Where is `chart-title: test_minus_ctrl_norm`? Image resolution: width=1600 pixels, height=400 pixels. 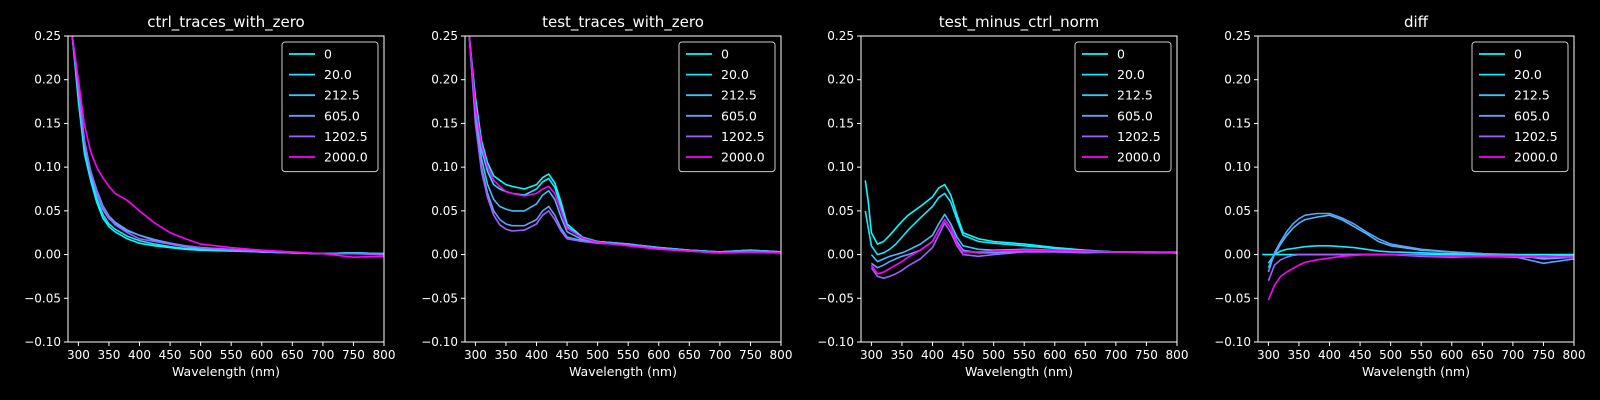
chart-title: test_minus_ctrl_norm is located at coordinates (1019, 22).